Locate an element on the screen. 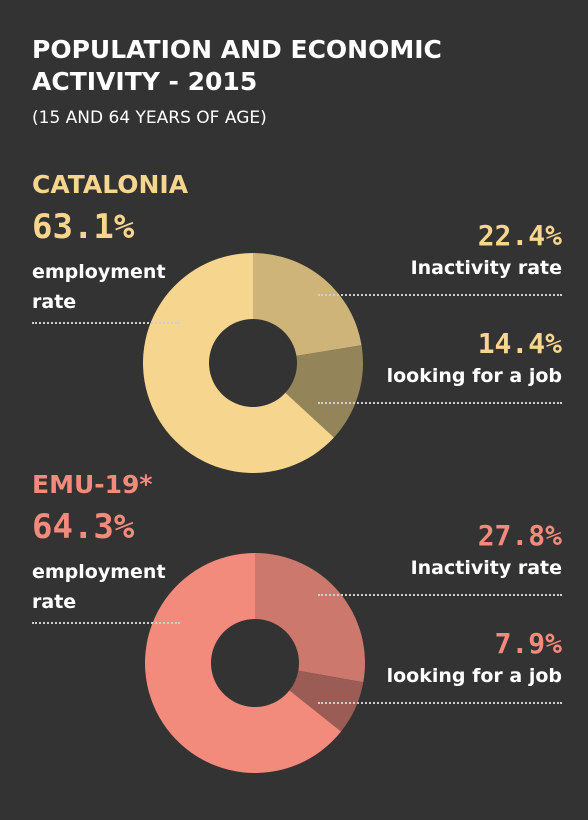 The height and width of the screenshot is (820, 588). value-label: 63.1% is located at coordinates (83, 227).